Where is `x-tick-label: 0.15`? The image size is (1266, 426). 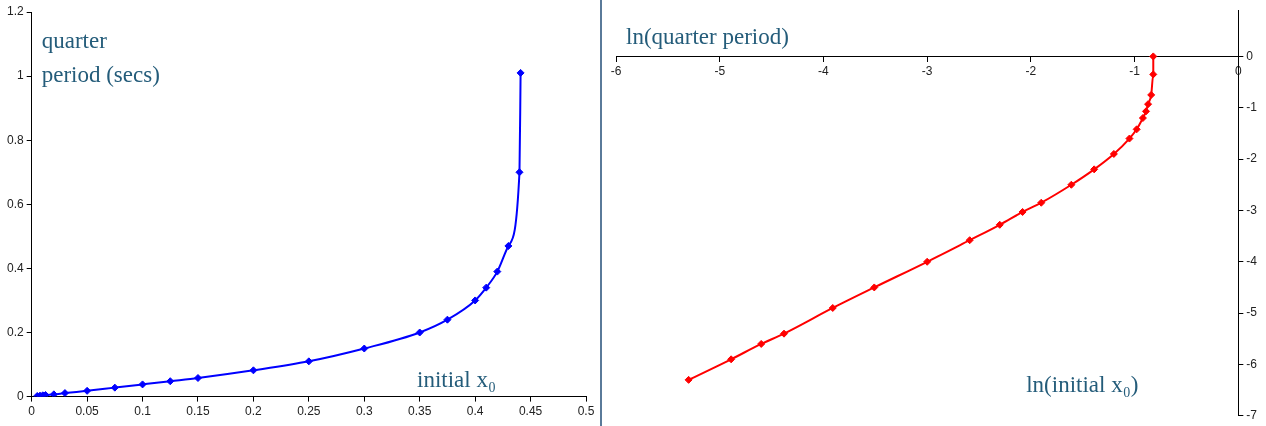 x-tick-label: 0.15 is located at coordinates (198, 411).